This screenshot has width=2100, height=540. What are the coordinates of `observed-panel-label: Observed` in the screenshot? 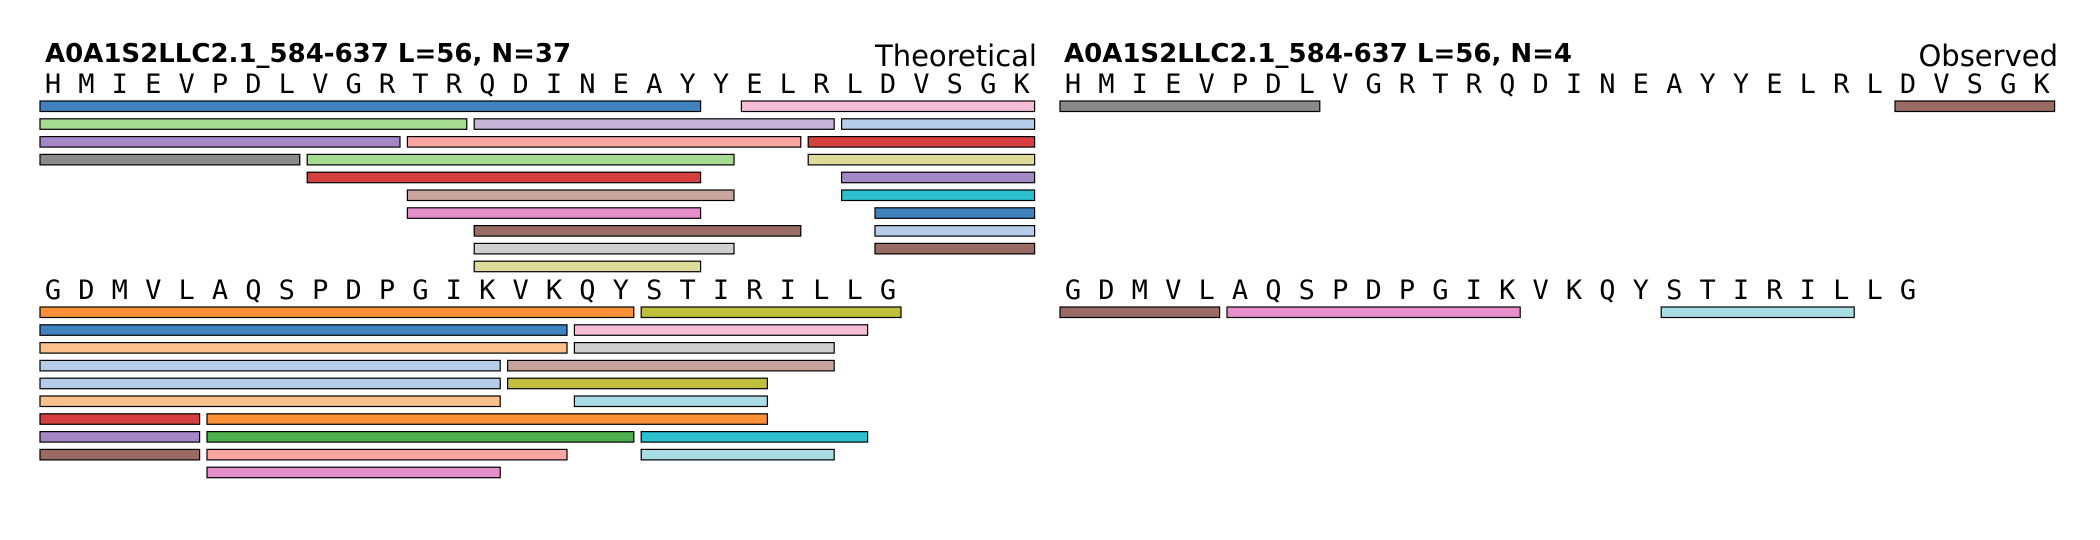 It's located at (1988, 56).